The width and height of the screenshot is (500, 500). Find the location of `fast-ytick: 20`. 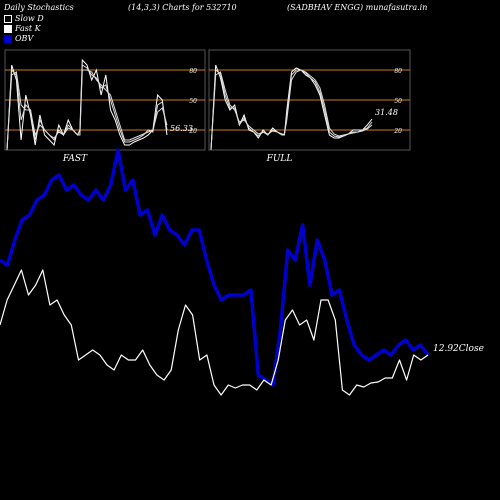

fast-ytick: 20 is located at coordinates (192, 131).